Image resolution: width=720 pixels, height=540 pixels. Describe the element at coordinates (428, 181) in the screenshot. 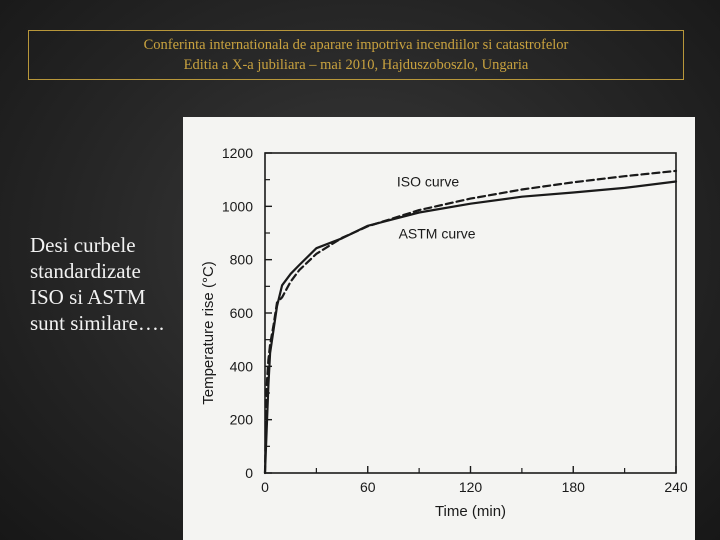

I see `iso-curve-label: ISO curve` at that location.